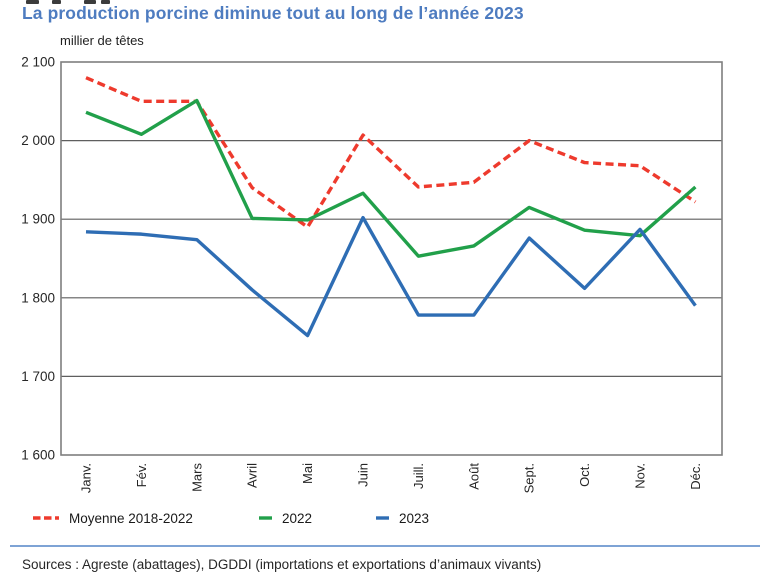 The height and width of the screenshot is (585, 781). What do you see at coordinates (414, 518) in the screenshot?
I see `legend-label: 2023` at bounding box center [414, 518].